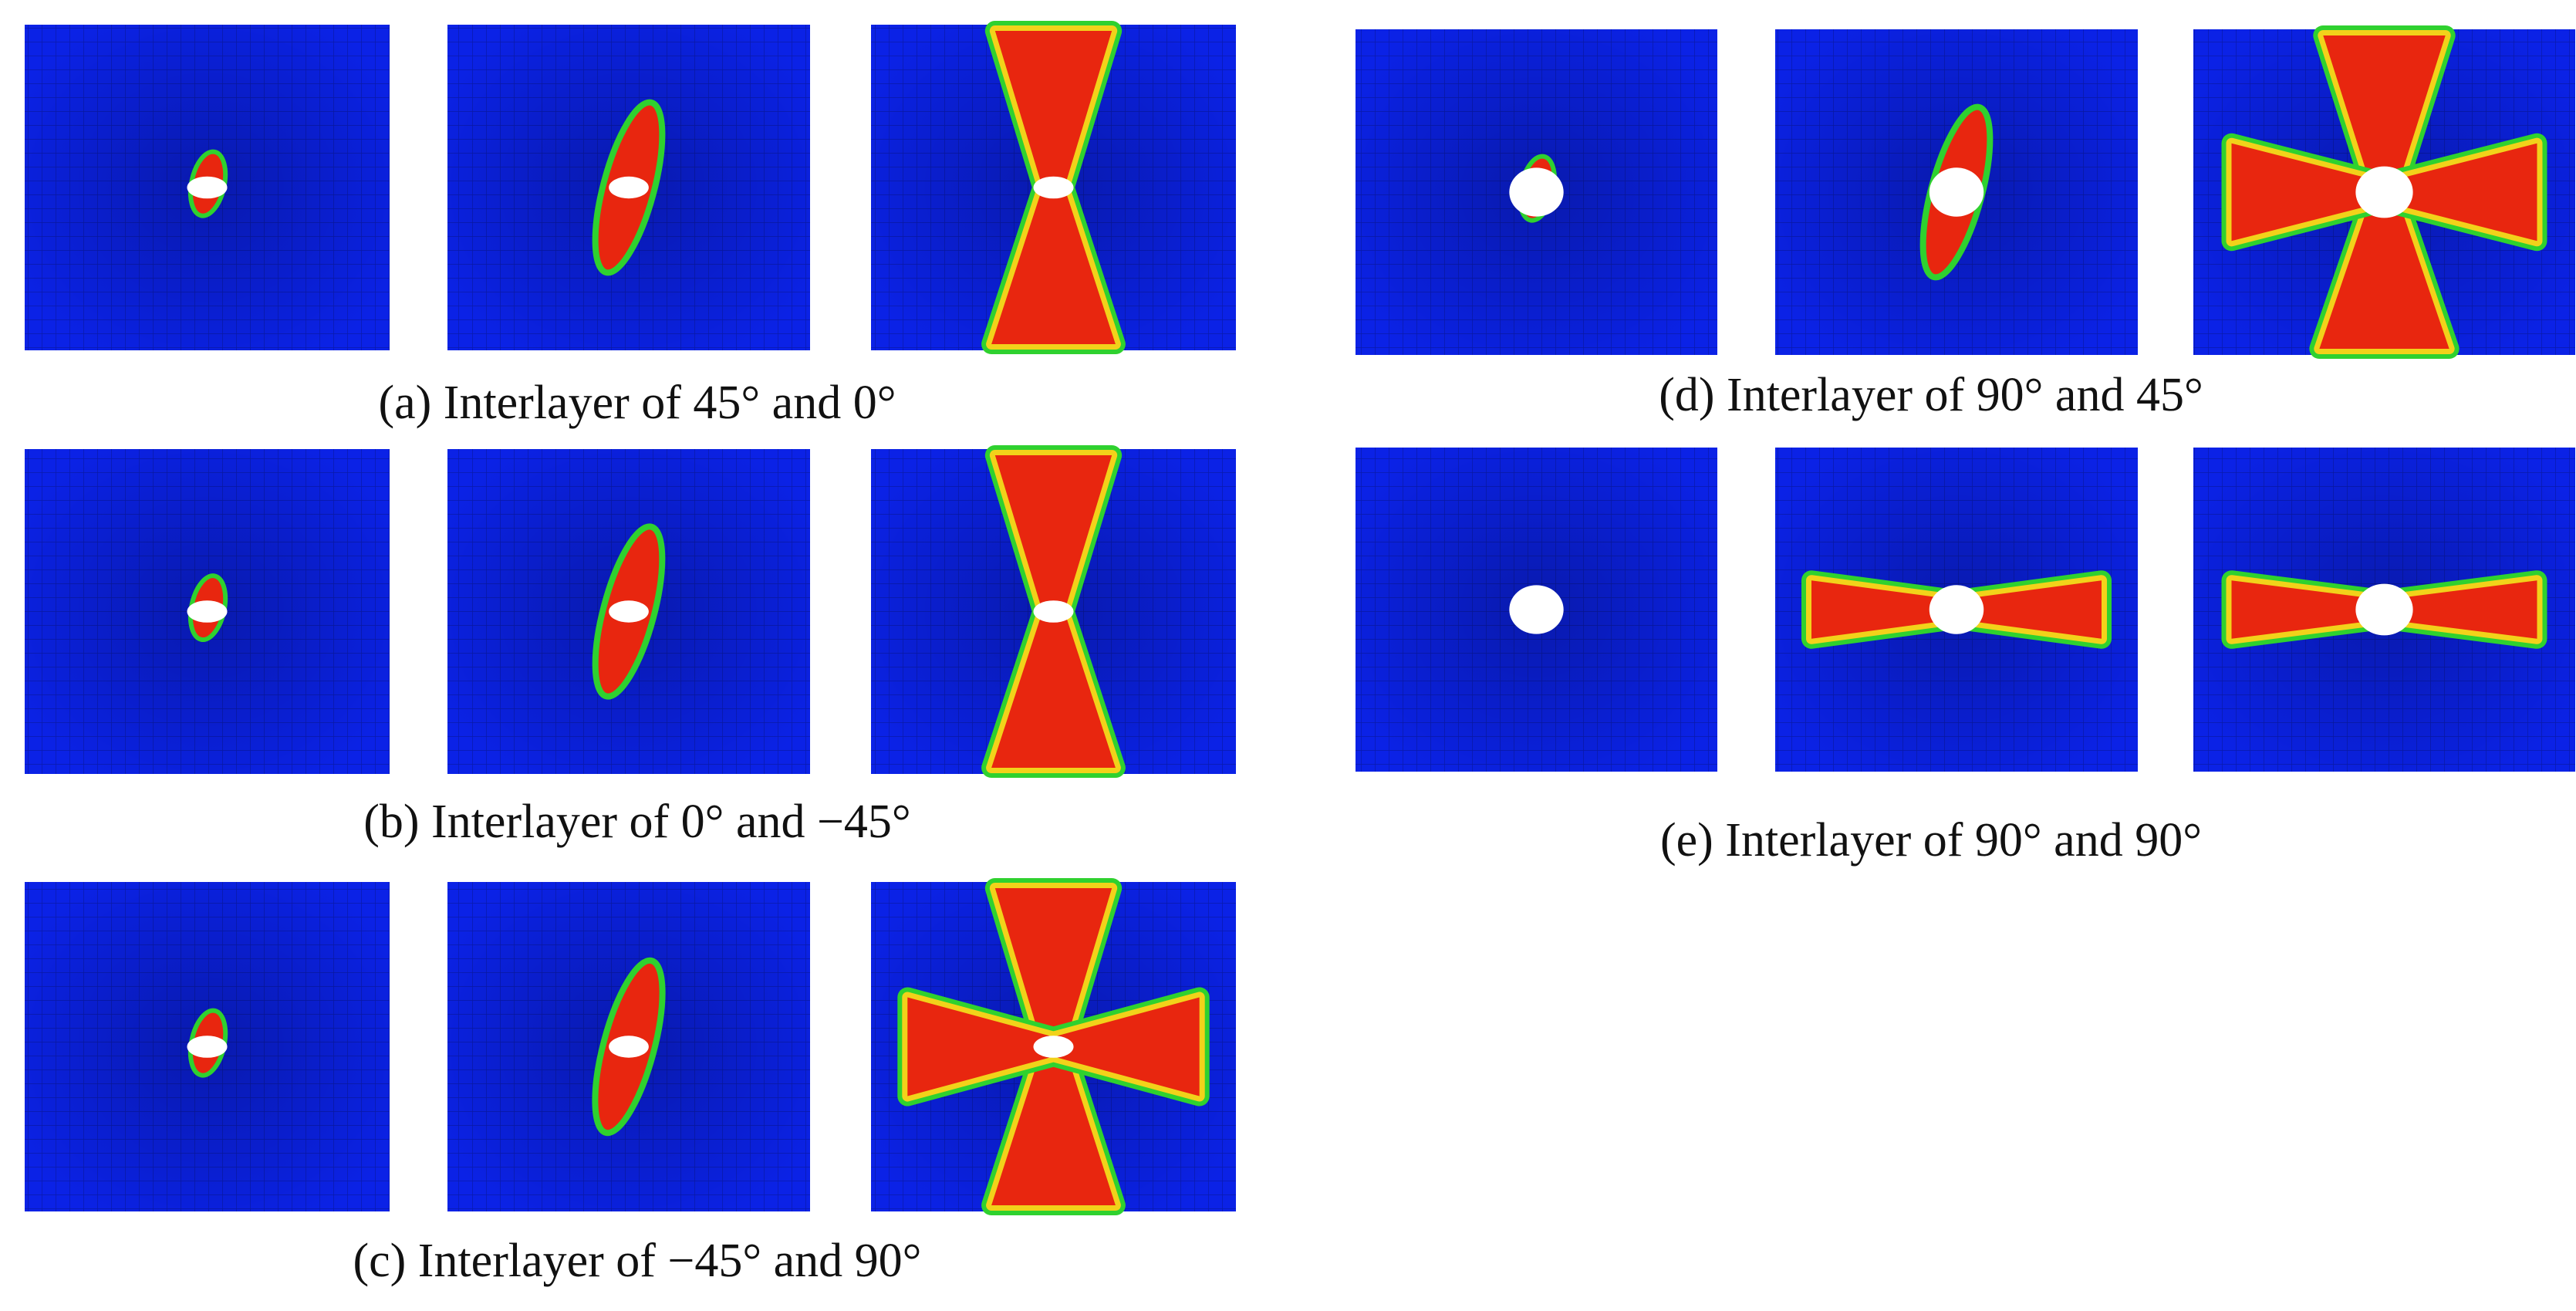 Image resolution: width=2576 pixels, height=1311 pixels. Describe the element at coordinates (1931, 840) in the screenshot. I see `caption: (e) Interlayer of 90° and 90°` at that location.